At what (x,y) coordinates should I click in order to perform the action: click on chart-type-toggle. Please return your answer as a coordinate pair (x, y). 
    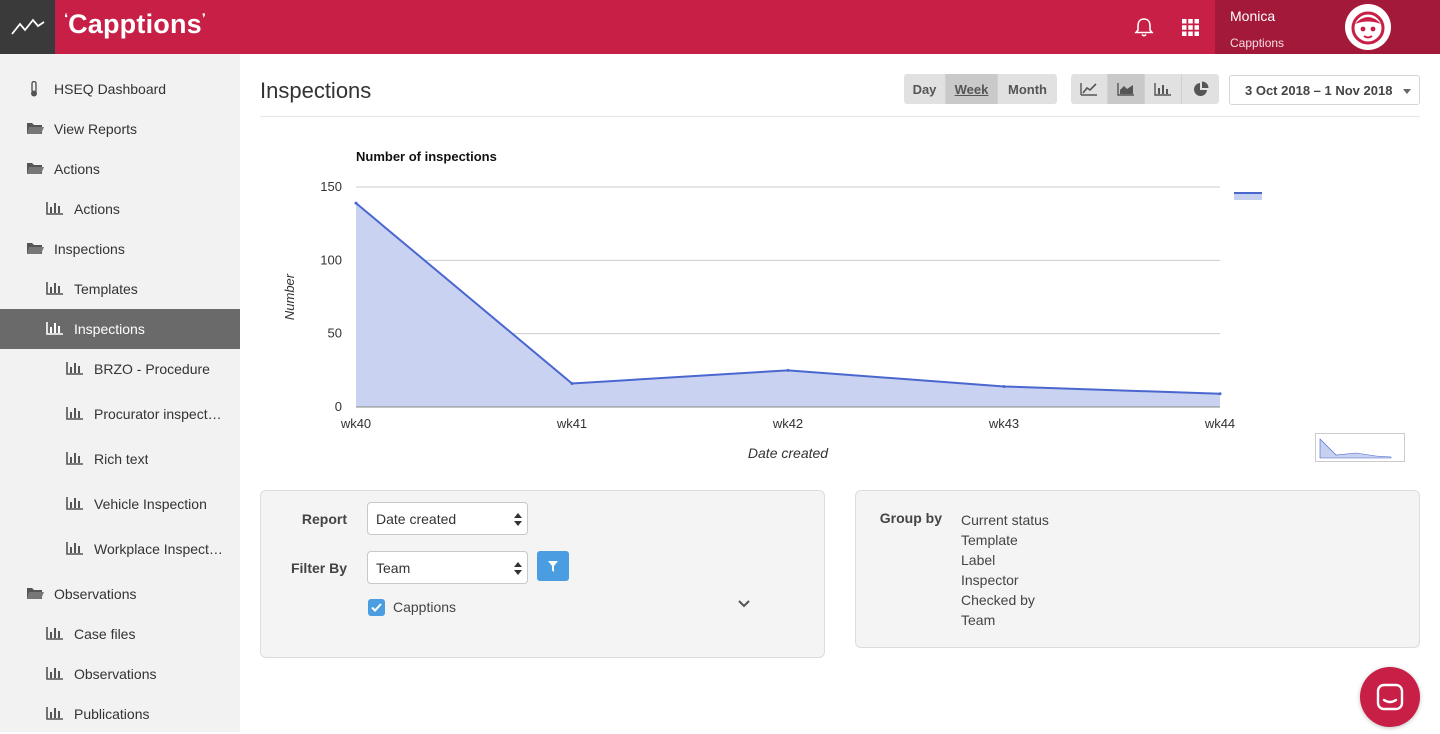
    Looking at the image, I should click on (1145, 89).